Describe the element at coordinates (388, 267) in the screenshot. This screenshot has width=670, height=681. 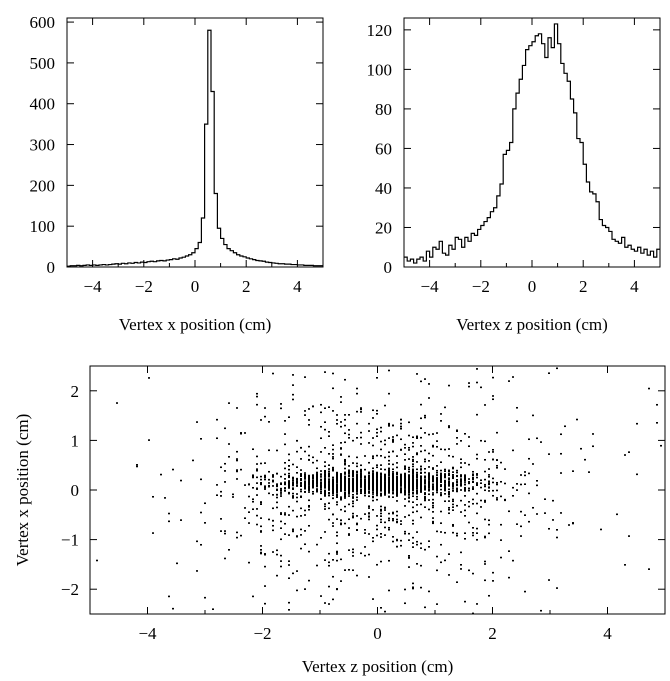
I see `y-tick-label: 0` at that location.